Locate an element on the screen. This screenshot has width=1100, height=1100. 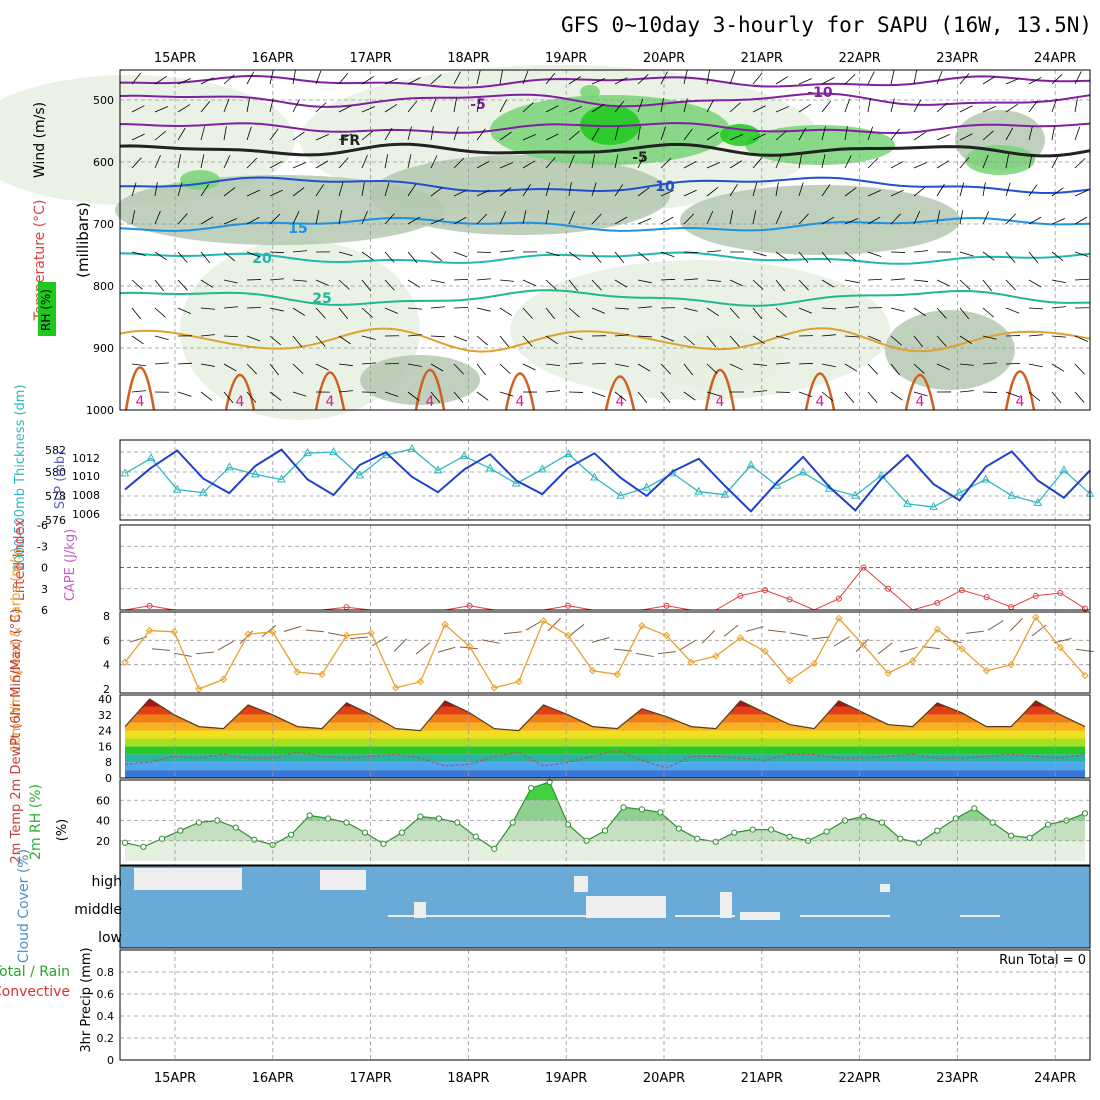
rh-frame is located at coordinates (605, 822).